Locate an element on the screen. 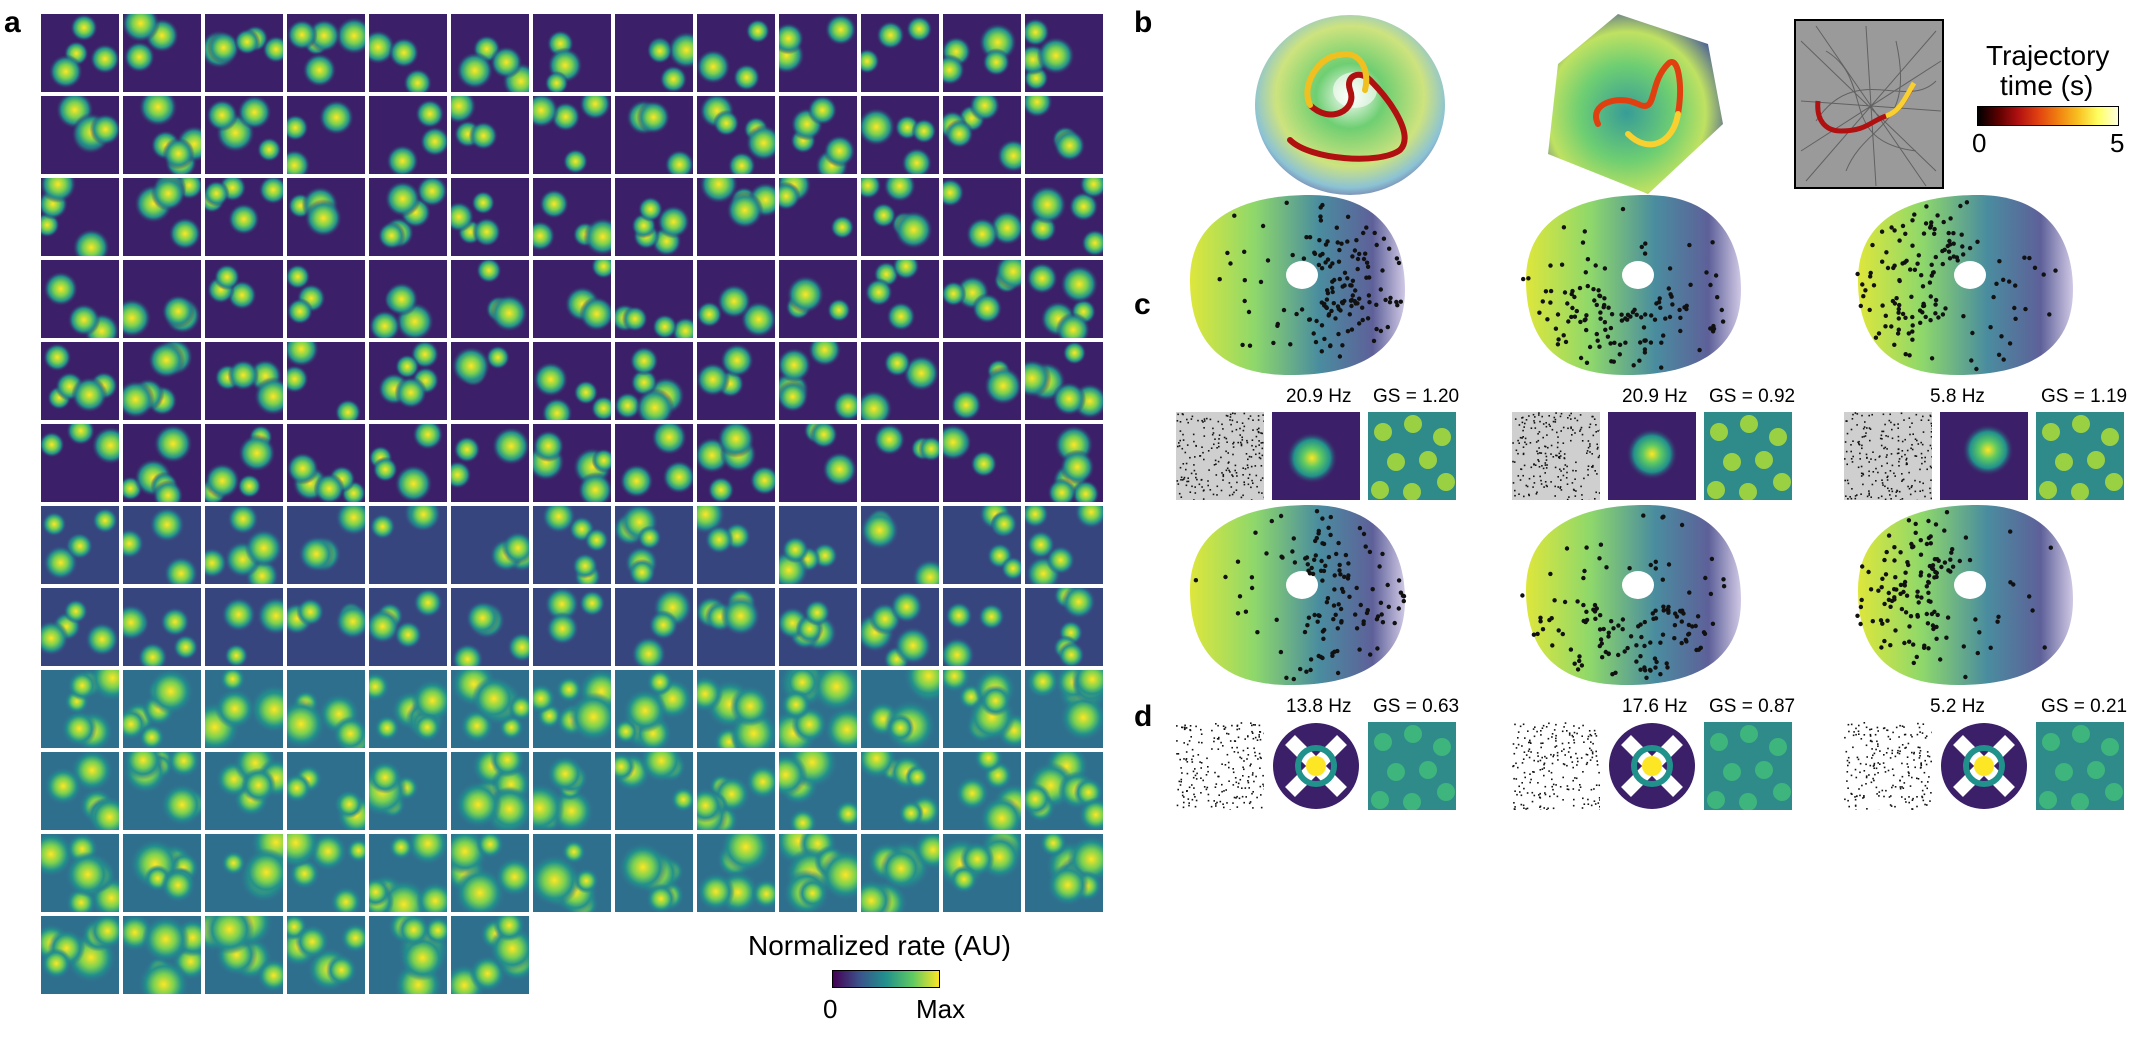  gridness-score-label: GS = 0.92 is located at coordinates (1752, 396).